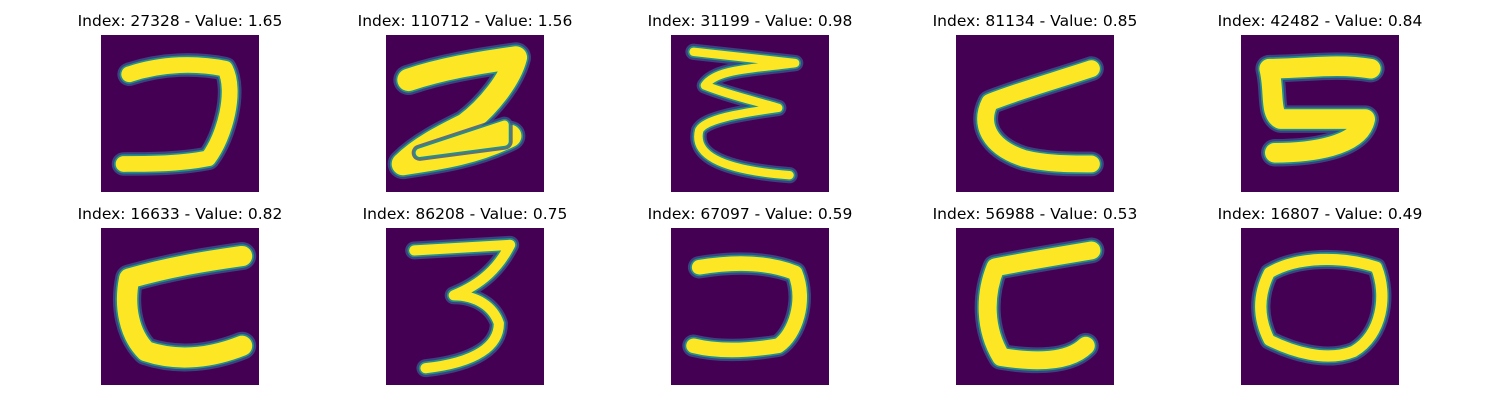 The width and height of the screenshot is (1500, 400). What do you see at coordinates (750, 21) in the screenshot?
I see `panel-title: Index: 31199 - Value: 0.98` at bounding box center [750, 21].